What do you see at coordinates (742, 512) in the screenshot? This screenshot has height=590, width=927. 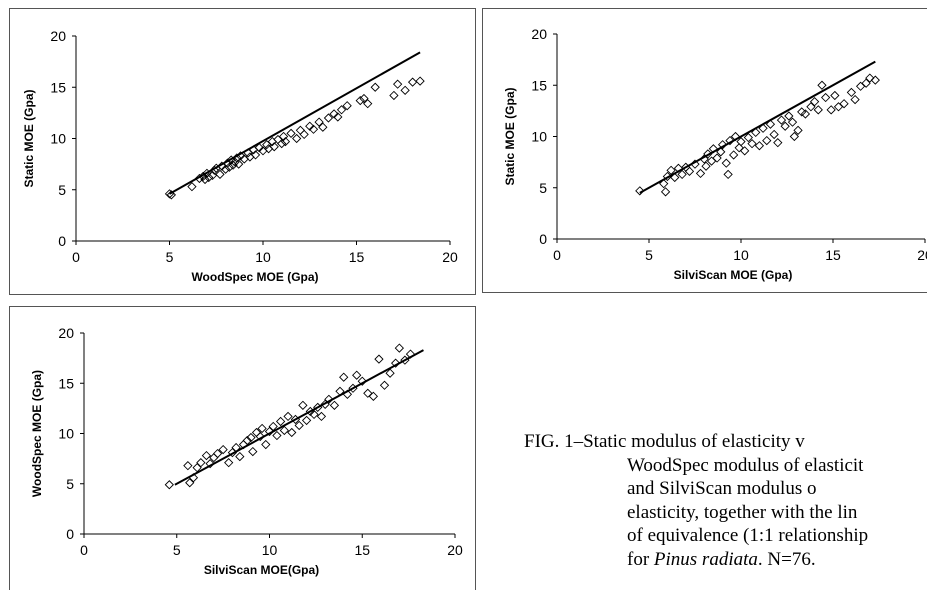 I see `caption-line-4: elasticity, together with the lin` at bounding box center [742, 512].